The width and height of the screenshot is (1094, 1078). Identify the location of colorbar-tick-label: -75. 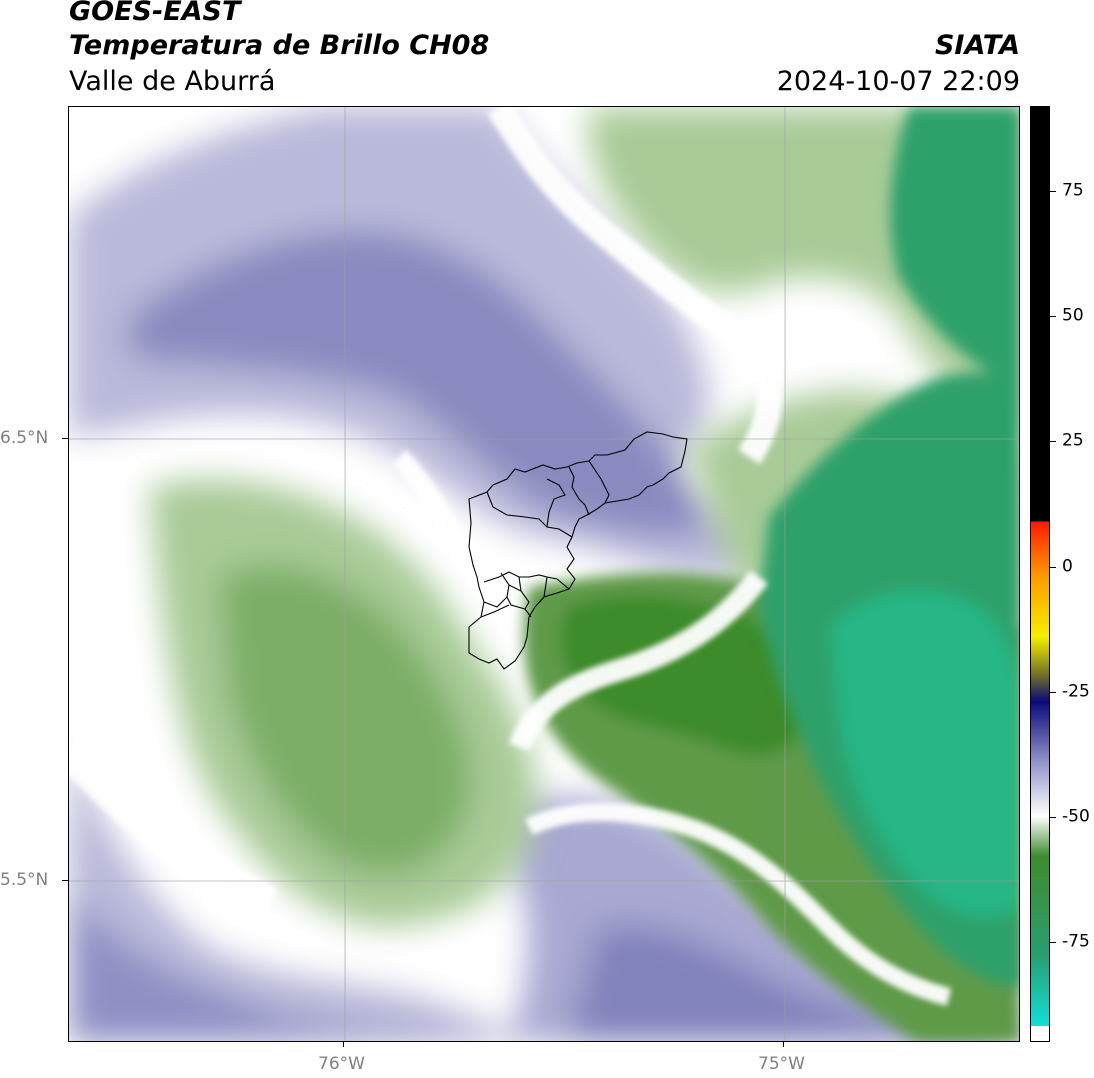
(1076, 941).